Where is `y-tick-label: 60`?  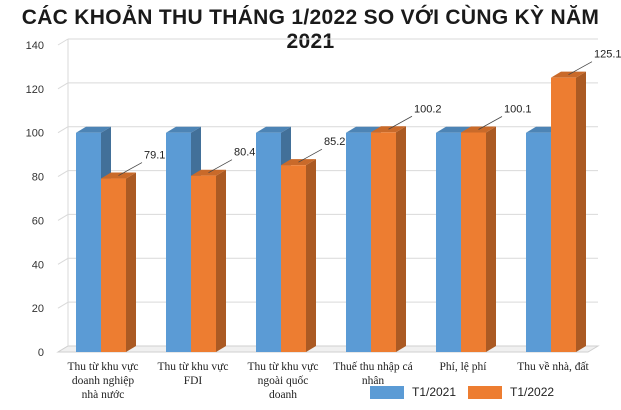
y-tick-label: 60 is located at coordinates (38, 221).